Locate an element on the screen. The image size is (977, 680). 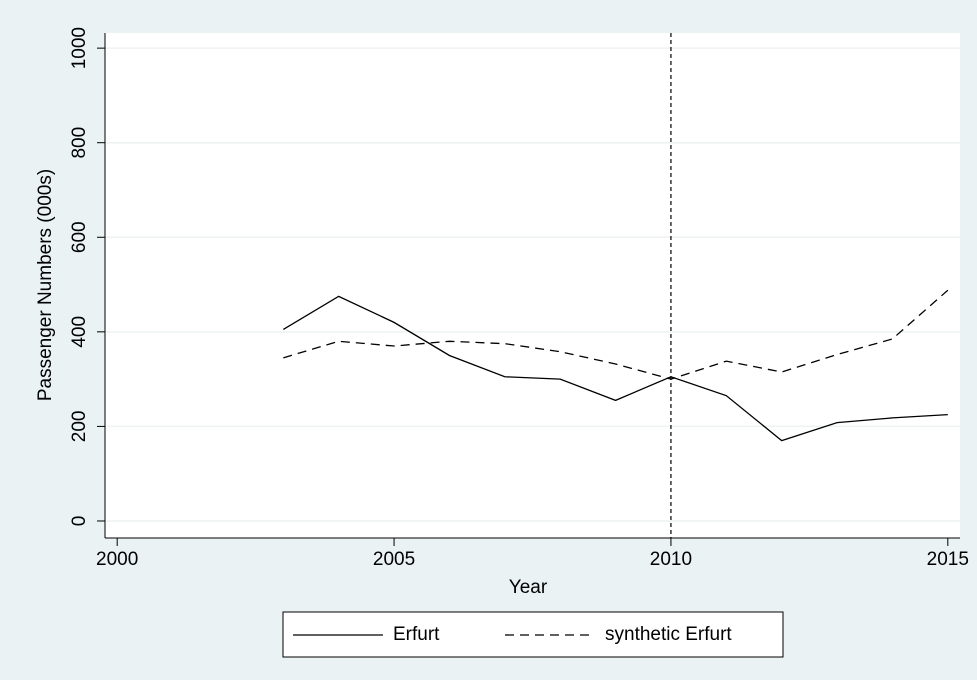
x-tick-label: 2005 is located at coordinates (394, 559).